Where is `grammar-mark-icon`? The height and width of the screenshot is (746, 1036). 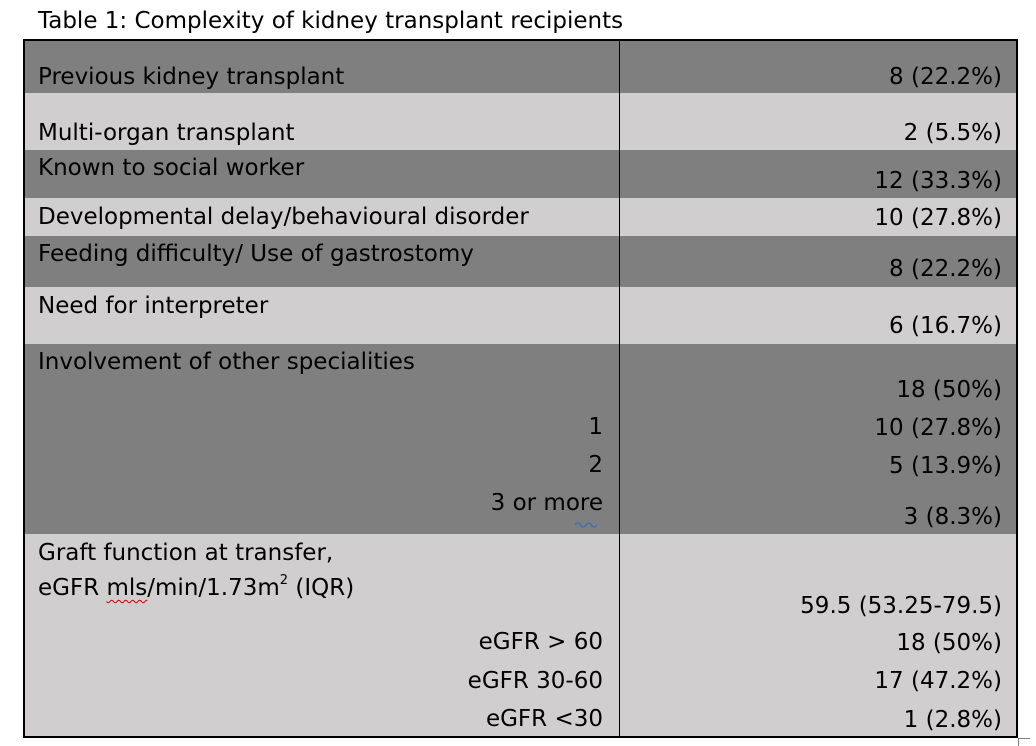 grammar-mark-icon is located at coordinates (586, 525).